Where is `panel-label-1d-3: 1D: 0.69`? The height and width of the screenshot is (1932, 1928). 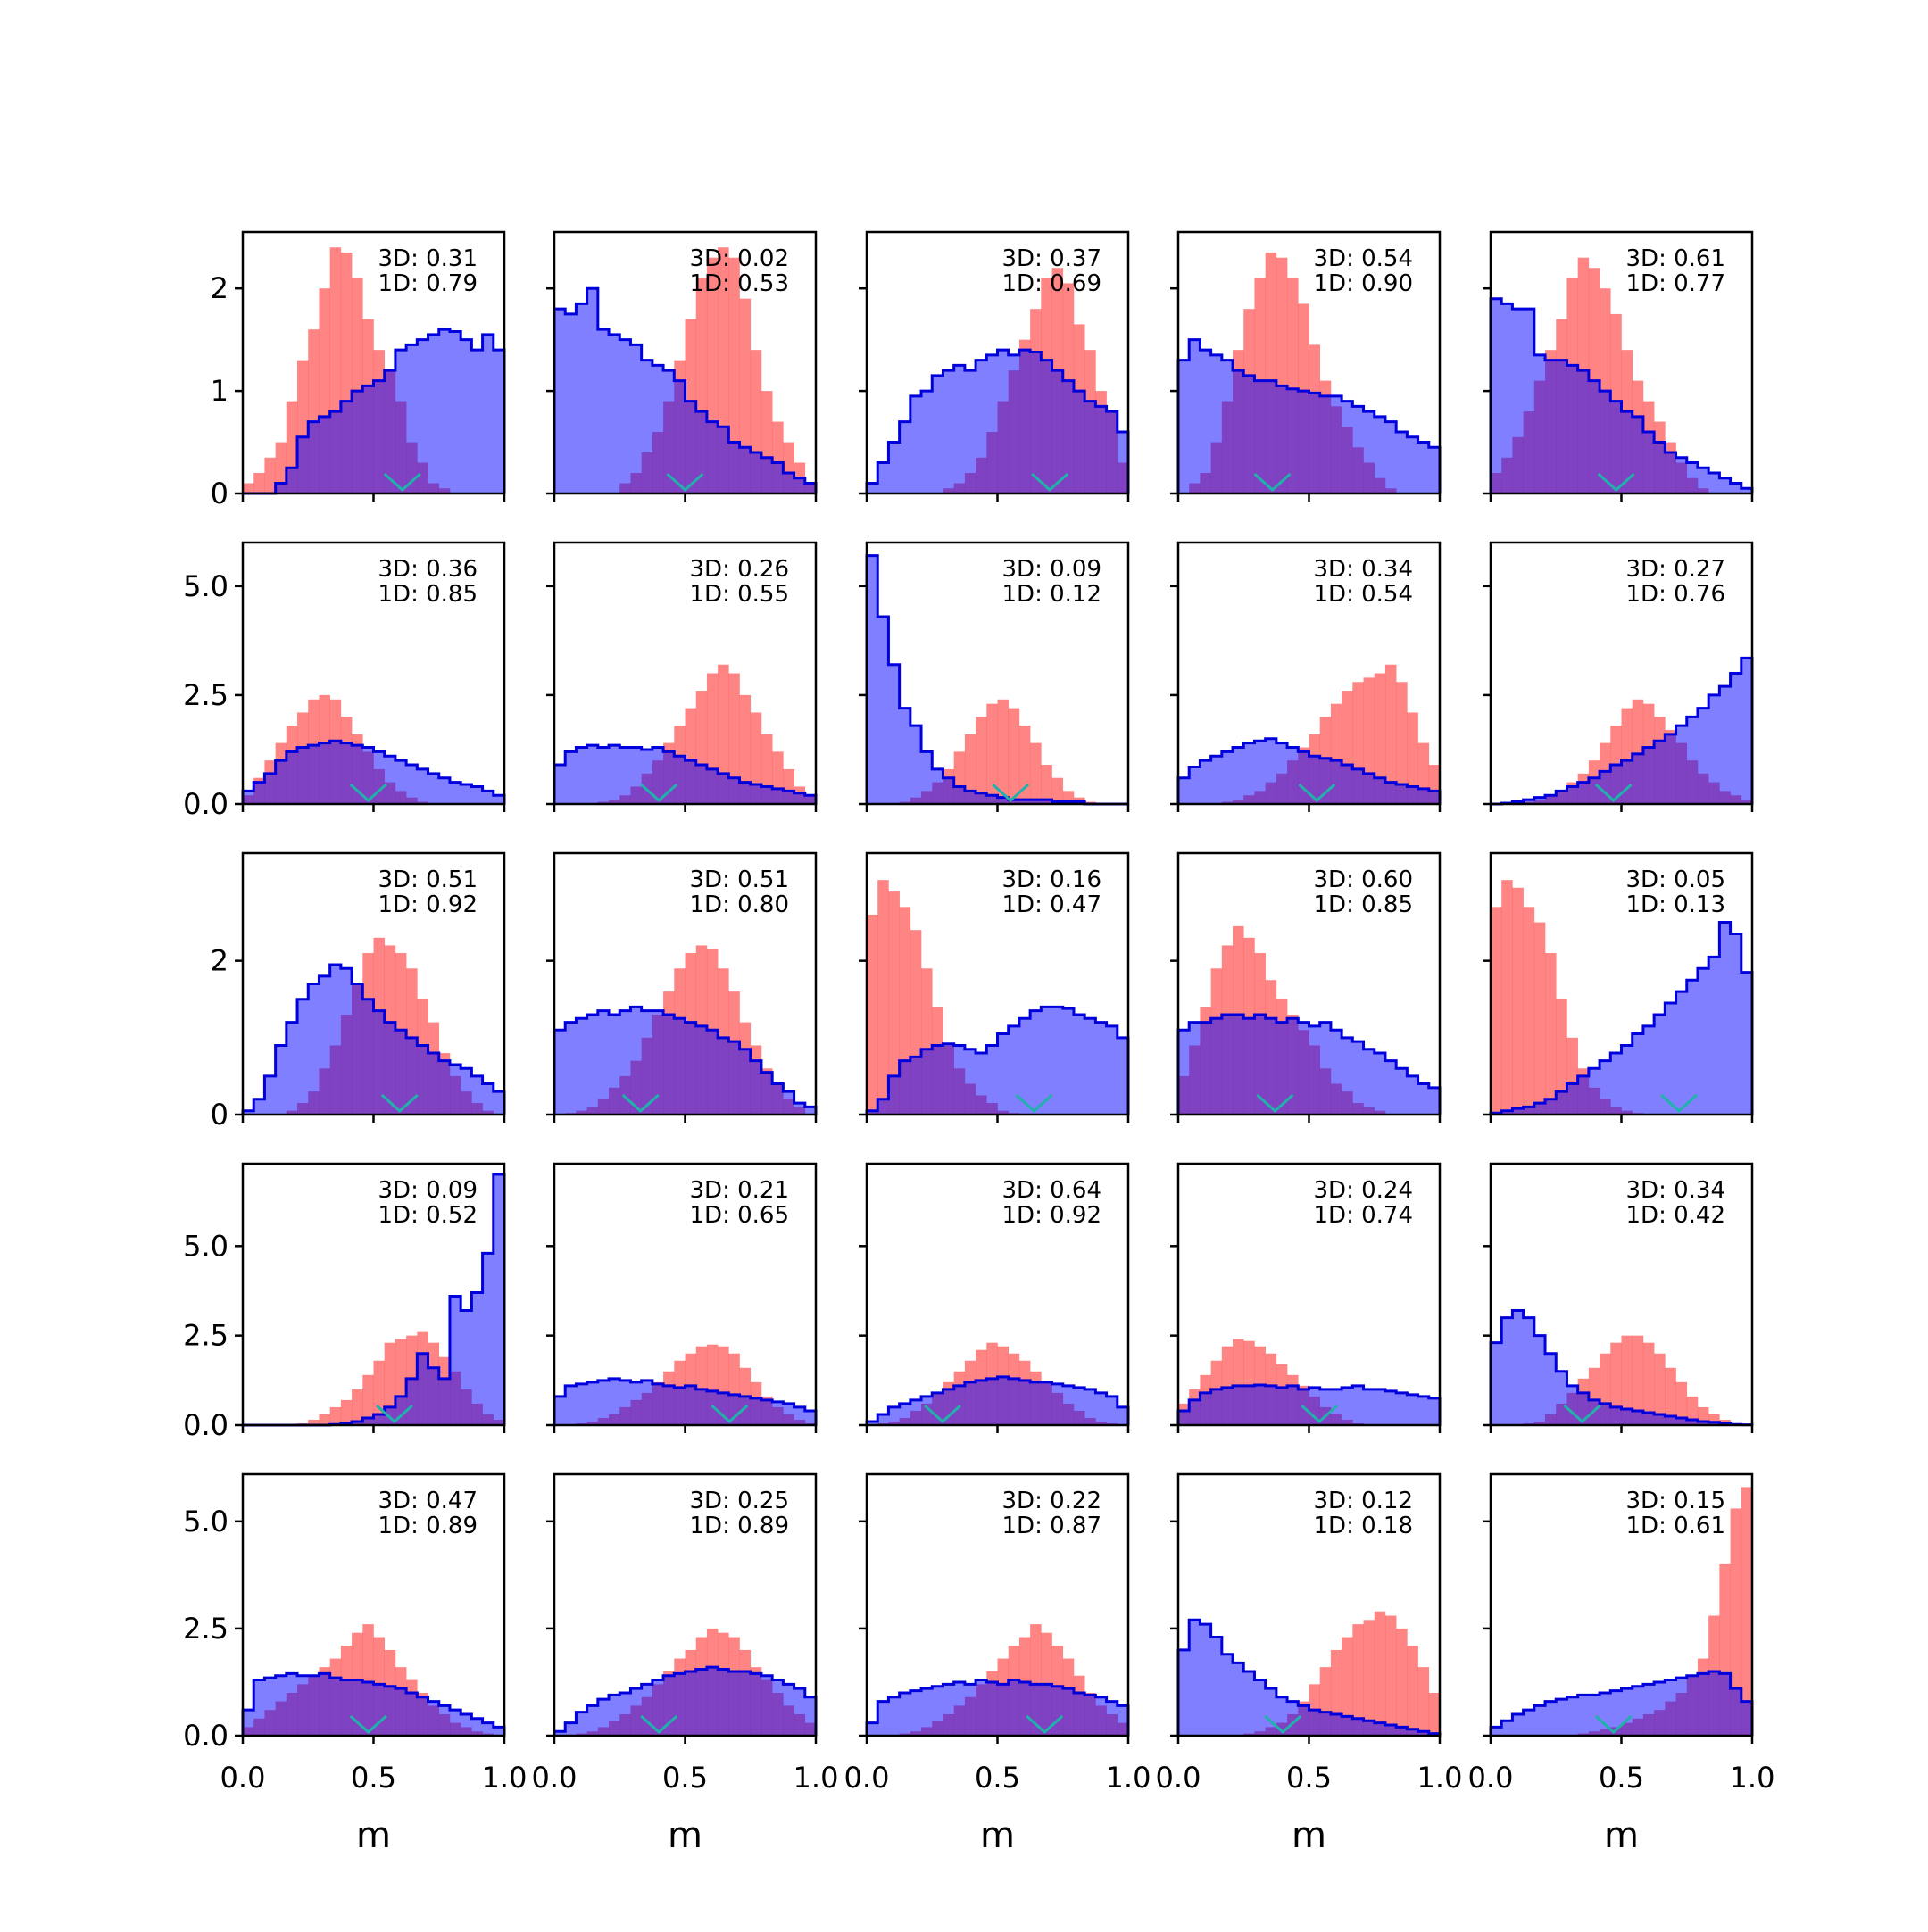
panel-label-1d-3: 1D: 0.69 is located at coordinates (1051, 283).